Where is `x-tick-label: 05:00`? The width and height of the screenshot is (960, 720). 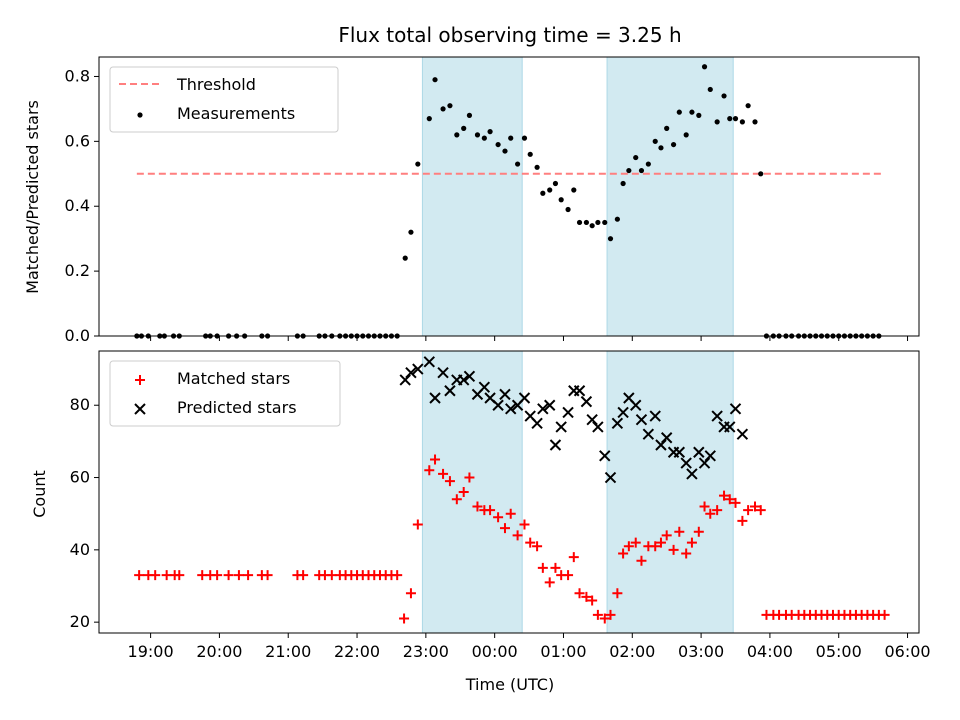 x-tick-label: 05:00 is located at coordinates (839, 651).